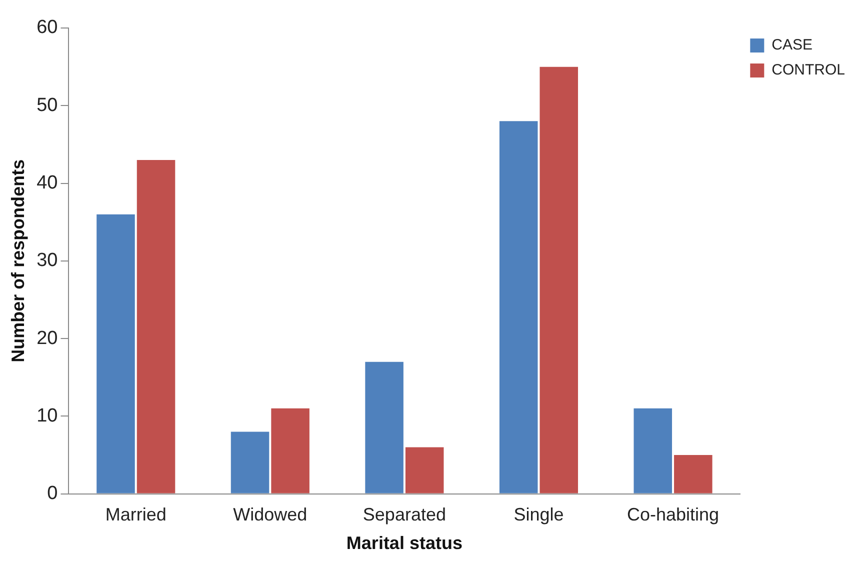  I want to click on y-tick-label: 20, so click(47, 338).